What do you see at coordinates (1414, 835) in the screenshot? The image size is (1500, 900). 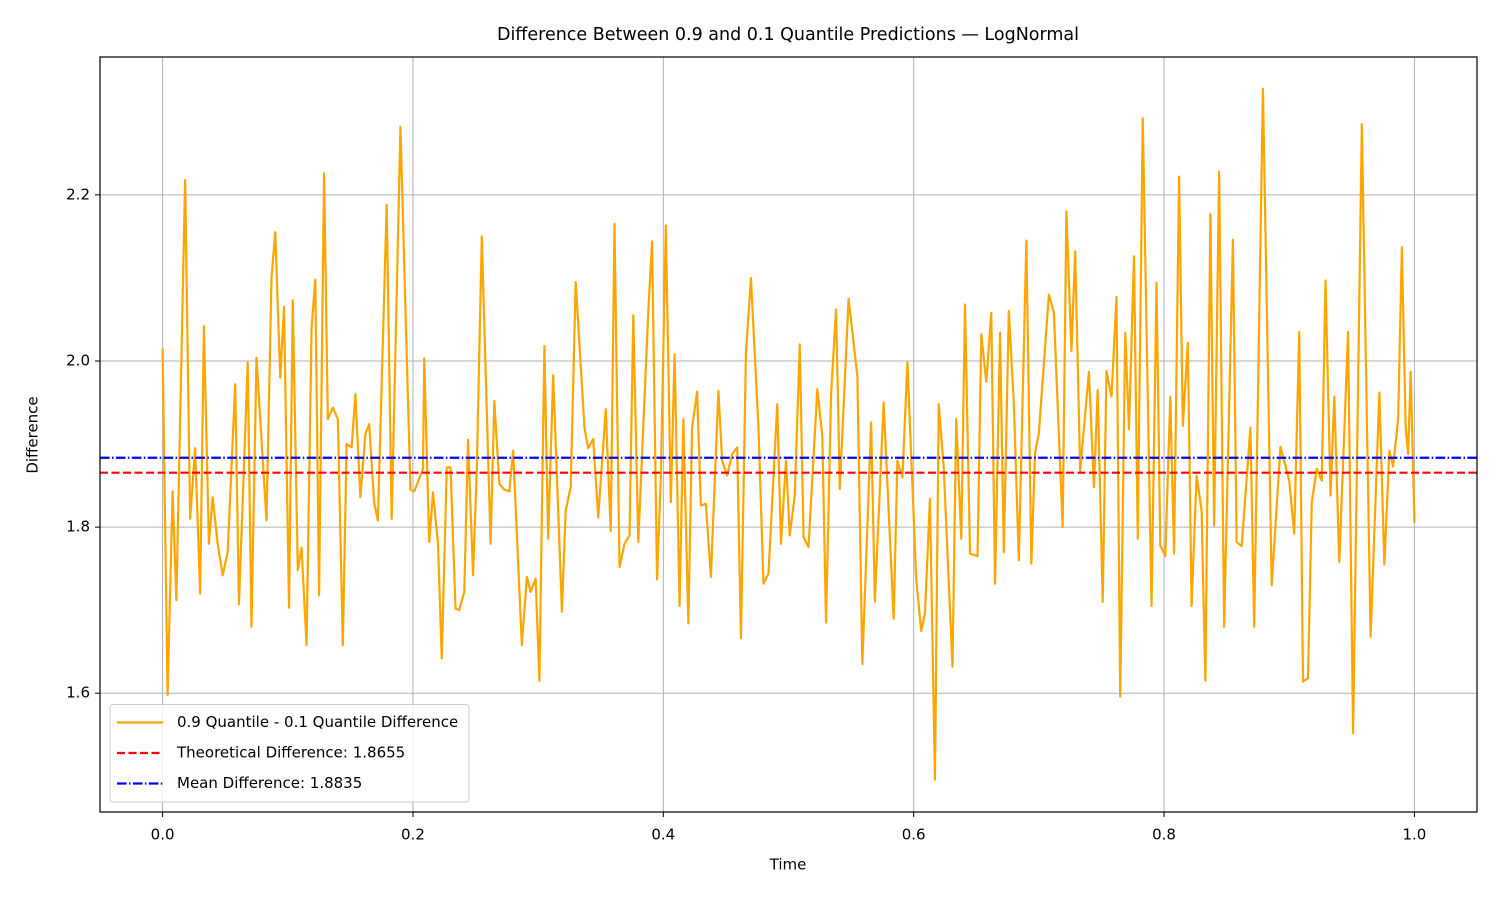 I see `x-tick-label: 1.0` at bounding box center [1414, 835].